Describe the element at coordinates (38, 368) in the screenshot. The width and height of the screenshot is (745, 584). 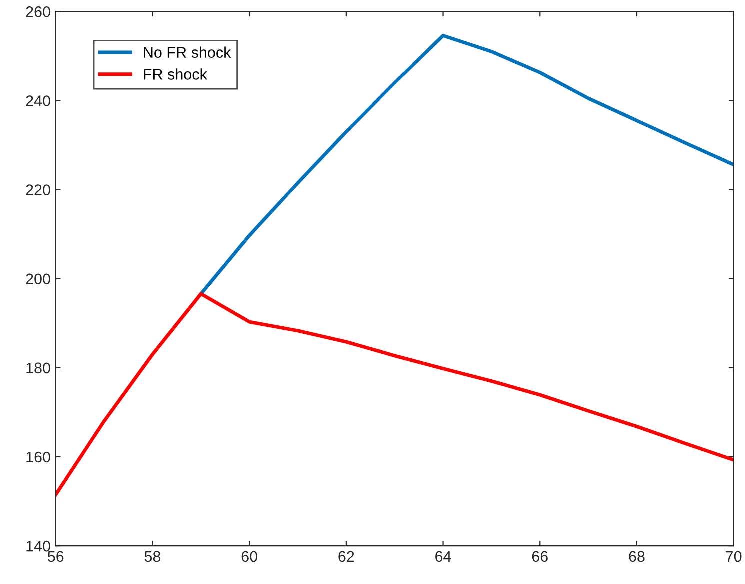
I see `y-tick-label: 180` at that location.